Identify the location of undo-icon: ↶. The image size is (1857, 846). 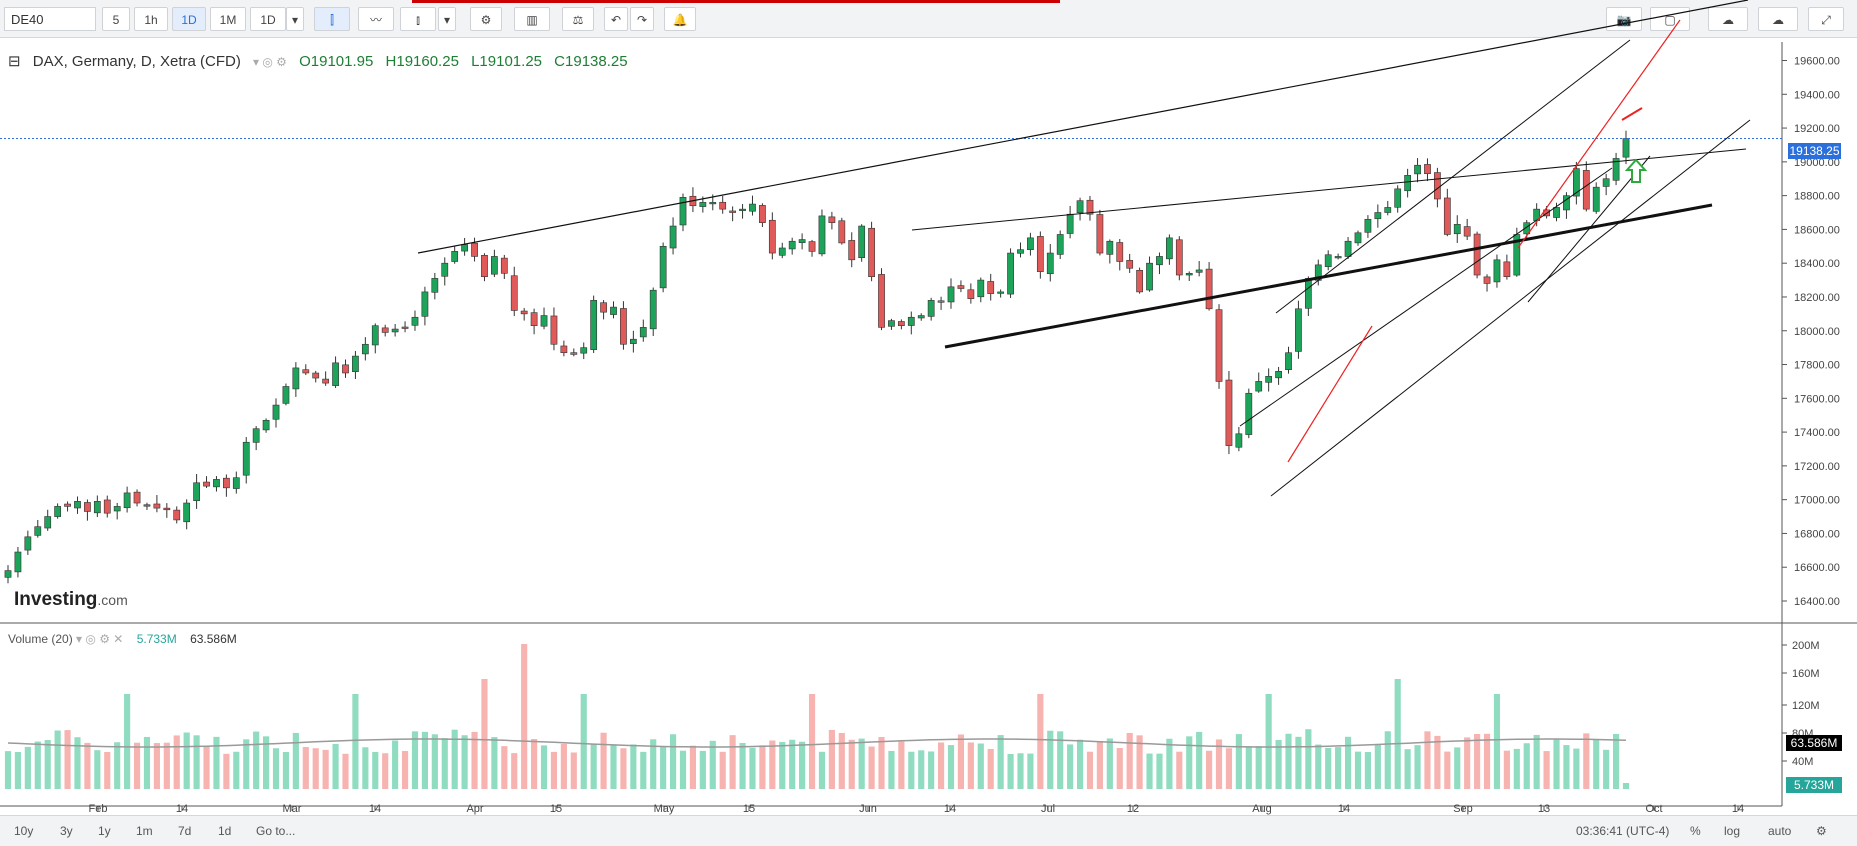
(616, 19).